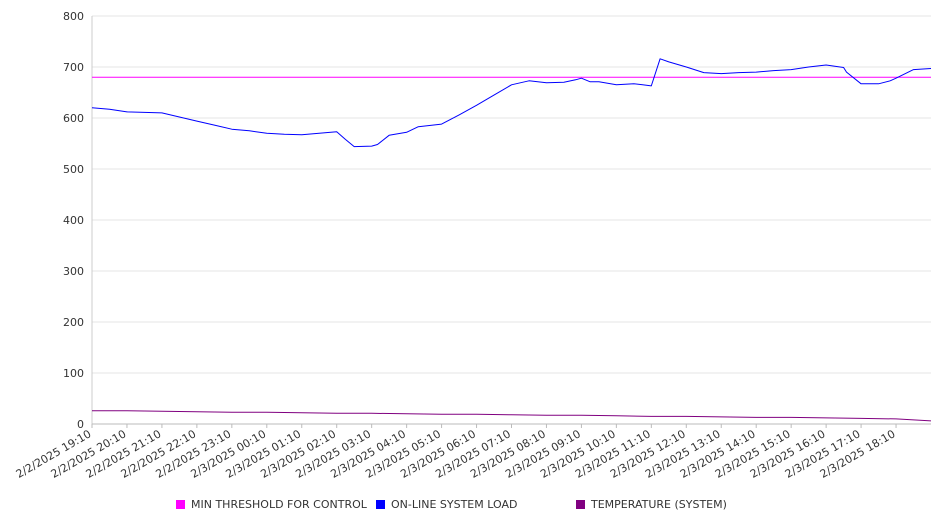 Image resolution: width=946 pixels, height=526 pixels. I want to click on legend-swatch-system-load, so click(380, 504).